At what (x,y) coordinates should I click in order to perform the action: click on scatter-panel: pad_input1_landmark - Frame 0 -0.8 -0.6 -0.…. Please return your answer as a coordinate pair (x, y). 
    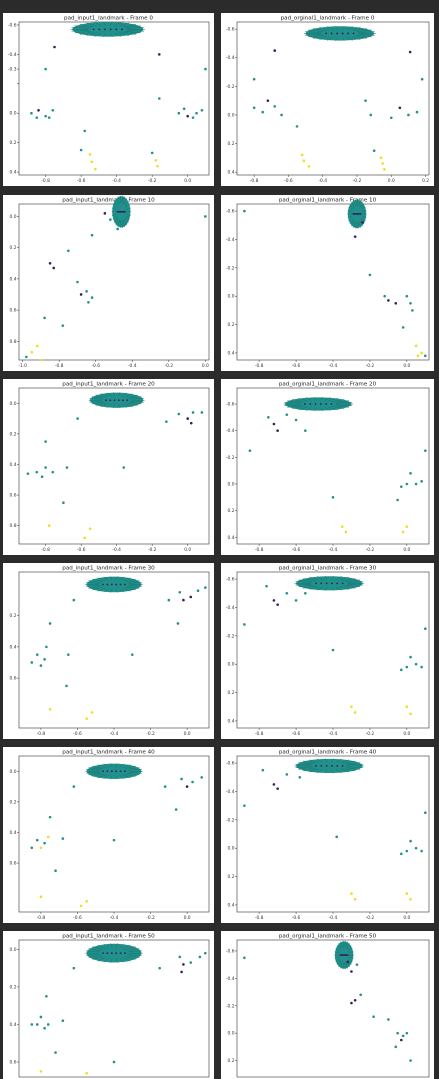
    Looking at the image, I should click on (108, 99).